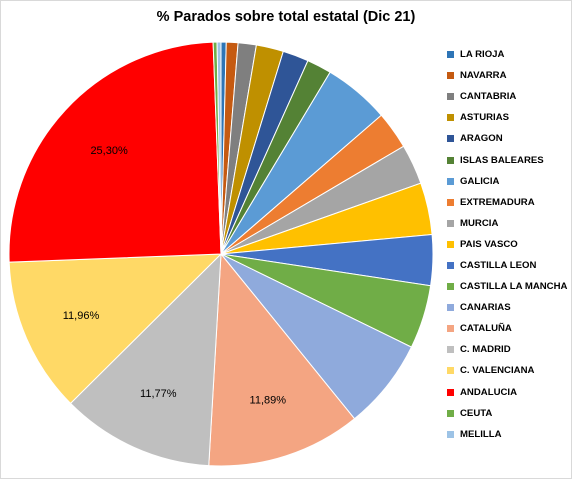 The image size is (572, 479). Describe the element at coordinates (508, 413) in the screenshot. I see `legend-item-ceuta: CEUTA` at that location.